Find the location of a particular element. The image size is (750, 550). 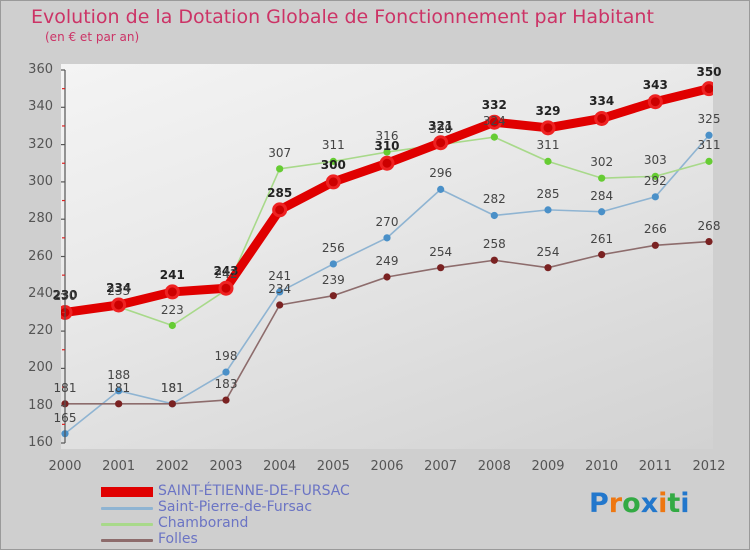

y-axis-tick-label: 300 is located at coordinates (40, 181).